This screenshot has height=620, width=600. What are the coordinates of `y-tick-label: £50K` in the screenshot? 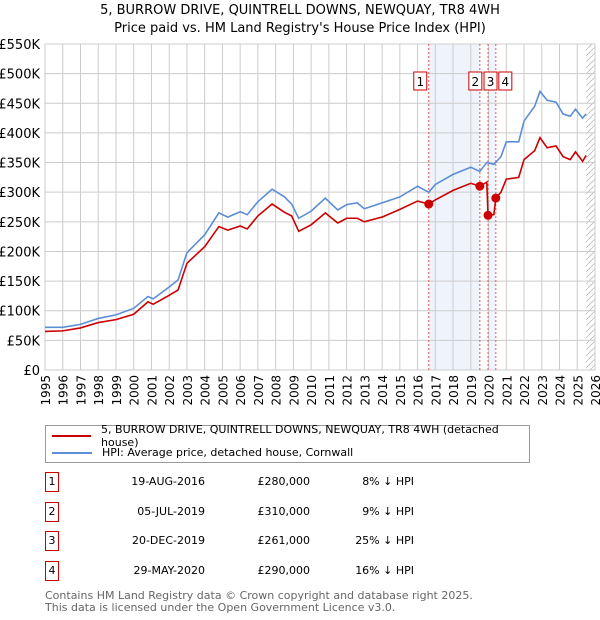 It's located at (24, 341).